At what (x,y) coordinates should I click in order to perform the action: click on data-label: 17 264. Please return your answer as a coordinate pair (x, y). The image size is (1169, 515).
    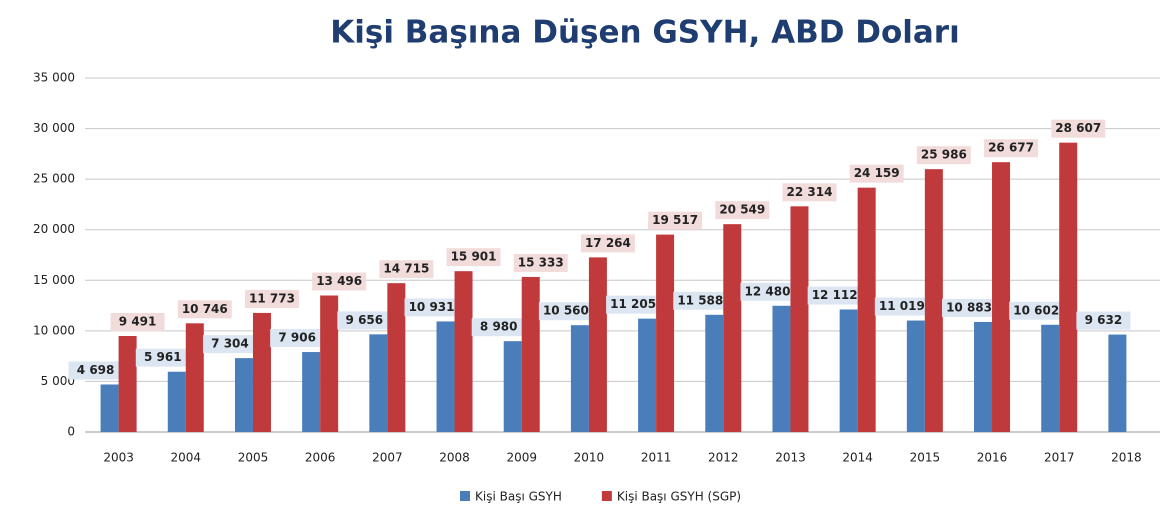
    Looking at the image, I should click on (608, 243).